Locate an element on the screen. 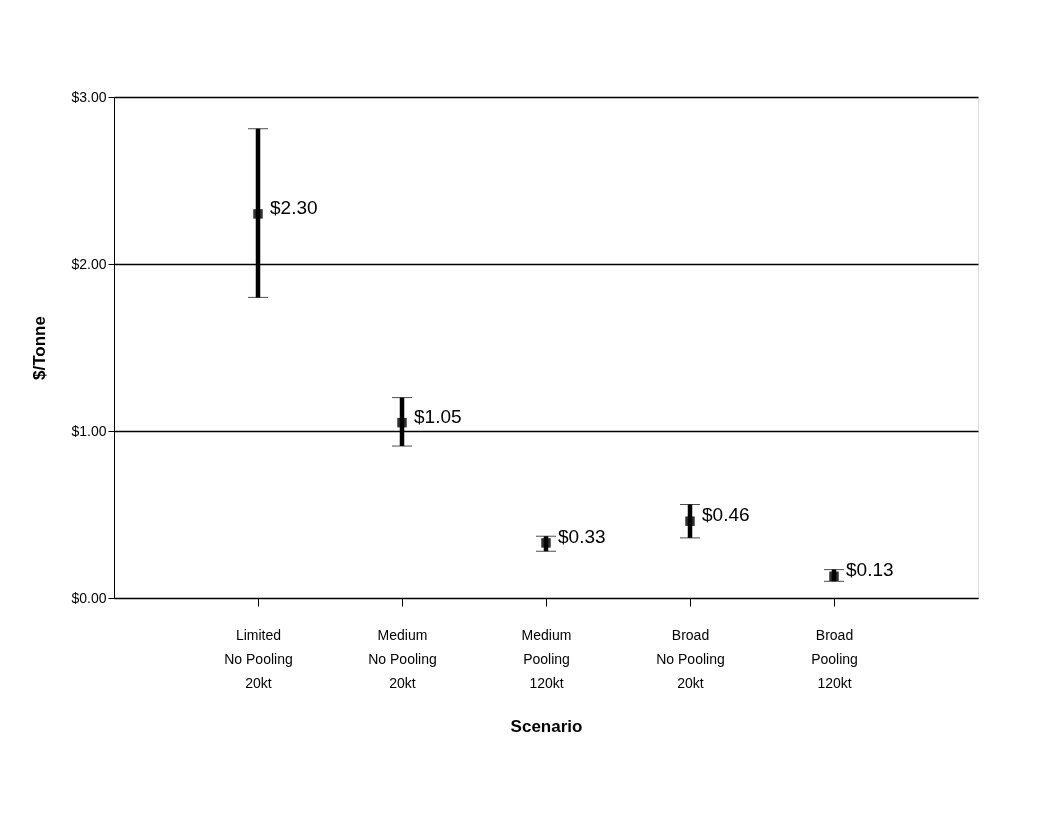 The width and height of the screenshot is (1054, 813). y-tick-label: $1.00 is located at coordinates (89, 430).